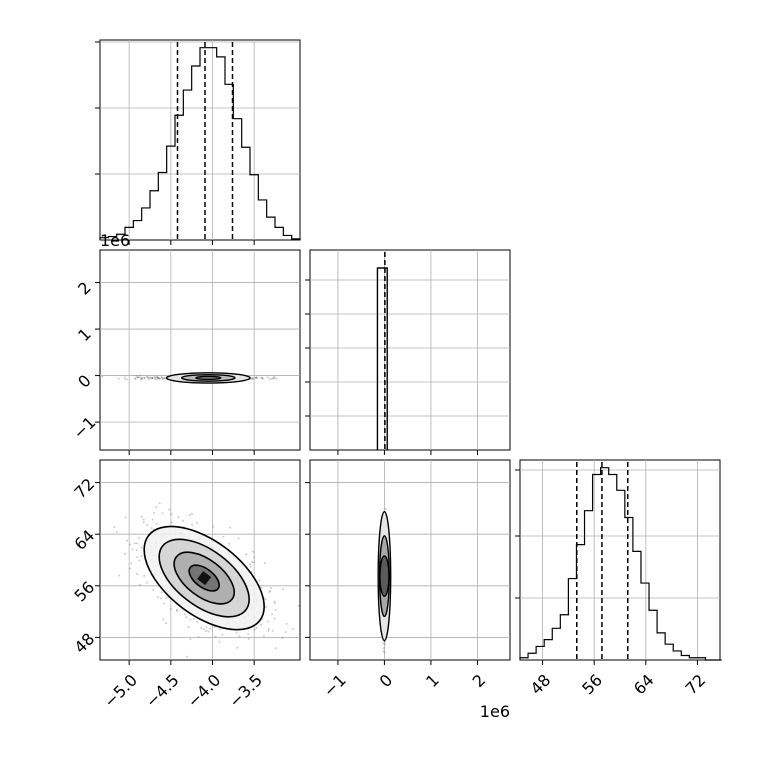 The width and height of the screenshot is (760, 760). Describe the element at coordinates (84, 428) in the screenshot. I see `p1-vs-p0-yticklabel-0: −1` at that location.